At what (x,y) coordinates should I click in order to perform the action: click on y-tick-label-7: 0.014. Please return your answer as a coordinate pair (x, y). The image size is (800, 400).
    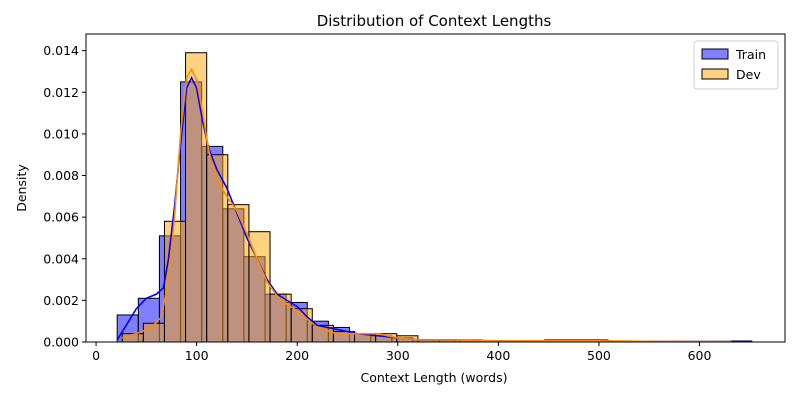
    Looking at the image, I should click on (61, 50).